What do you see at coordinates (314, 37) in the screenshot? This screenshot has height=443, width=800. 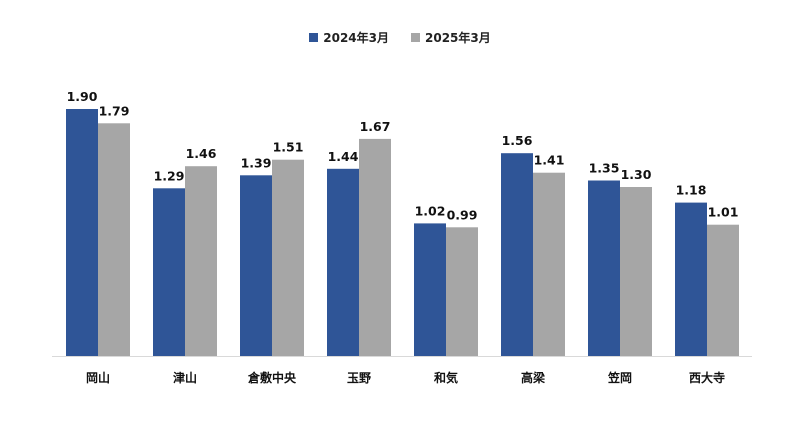 I see `legend-swatch-2024` at bounding box center [314, 37].